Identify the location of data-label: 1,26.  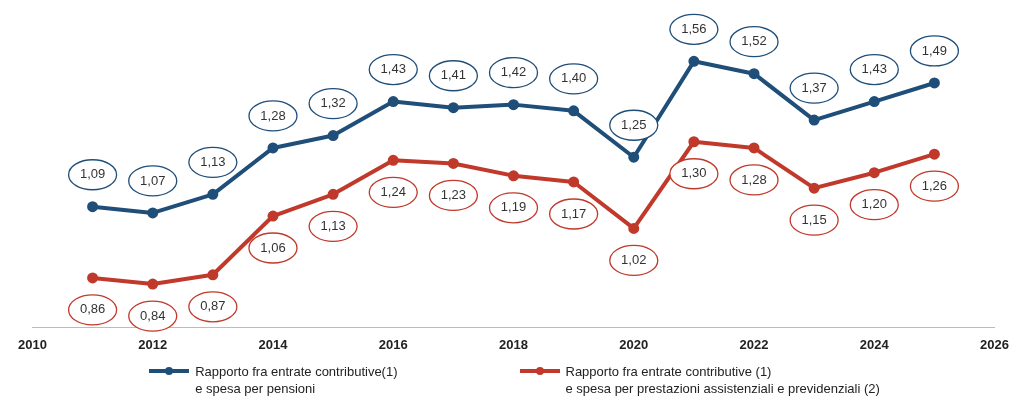
(934, 185).